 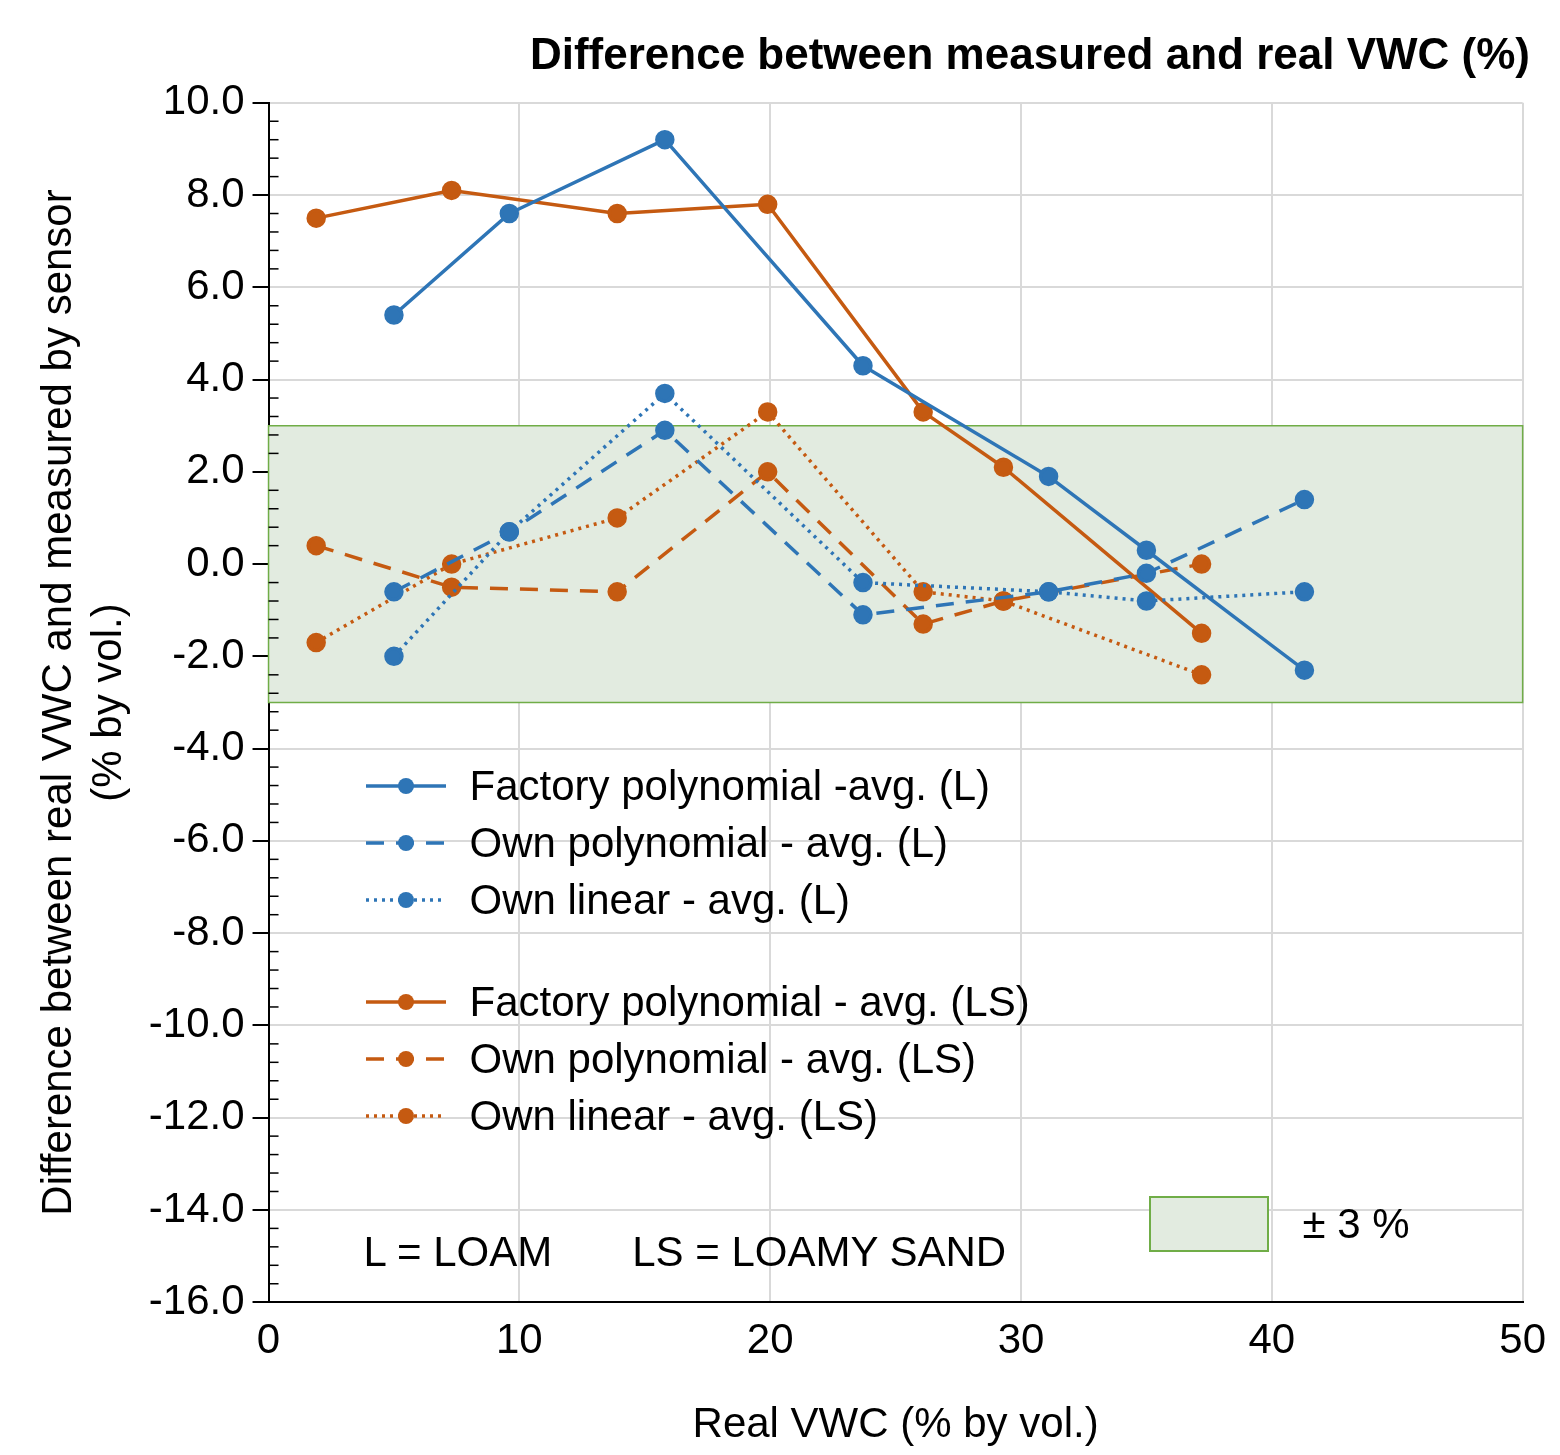 What do you see at coordinates (709, 843) in the screenshot?
I see `legend-label: Own polynomial - avg. (L)` at bounding box center [709, 843].